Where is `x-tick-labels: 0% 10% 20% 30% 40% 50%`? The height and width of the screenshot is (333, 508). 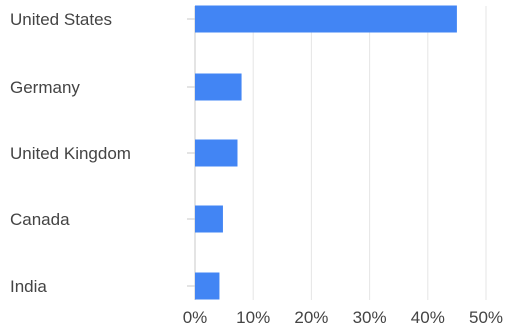
x-tick-labels: 0% 10% 20% 30% 40% 50% is located at coordinates (343, 317).